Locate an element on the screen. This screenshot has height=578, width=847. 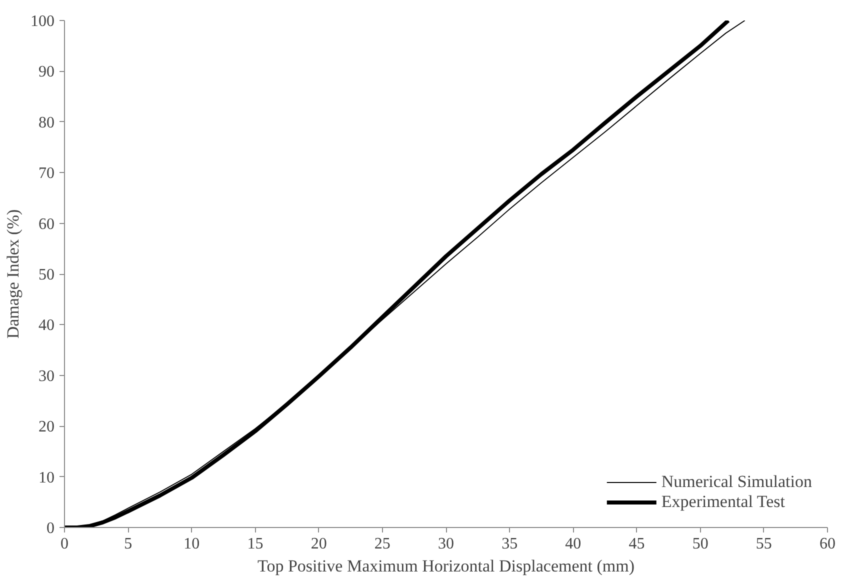
y-tick-label: 40 is located at coordinates (46, 325).